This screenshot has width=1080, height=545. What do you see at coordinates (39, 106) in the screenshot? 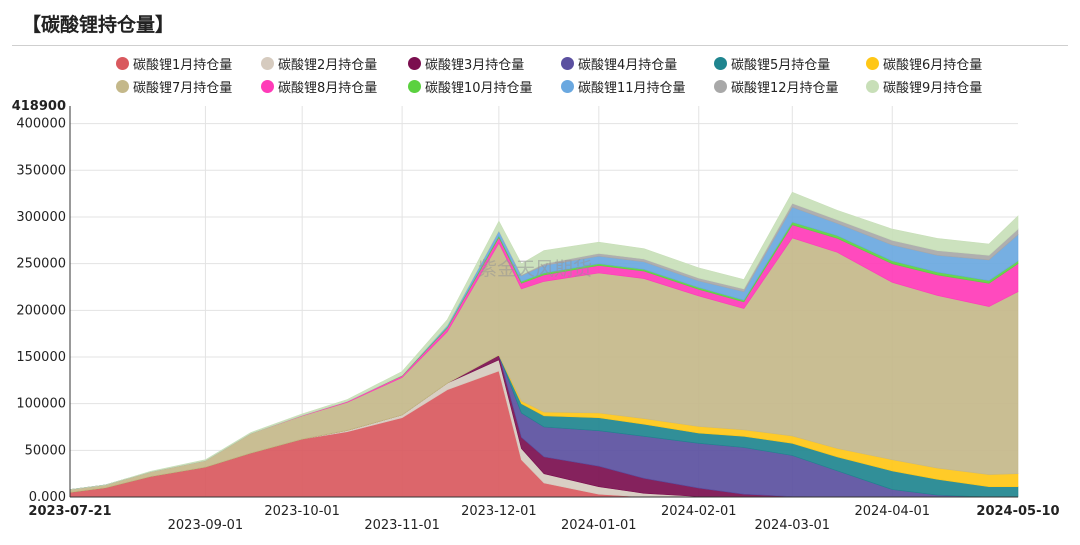
I see `y-max-label: 418900` at bounding box center [39, 106].